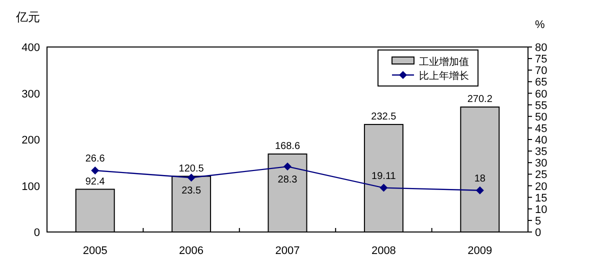  What do you see at coordinates (541, 186) in the screenshot?
I see `y2-tick-label: 20` at bounding box center [541, 186].